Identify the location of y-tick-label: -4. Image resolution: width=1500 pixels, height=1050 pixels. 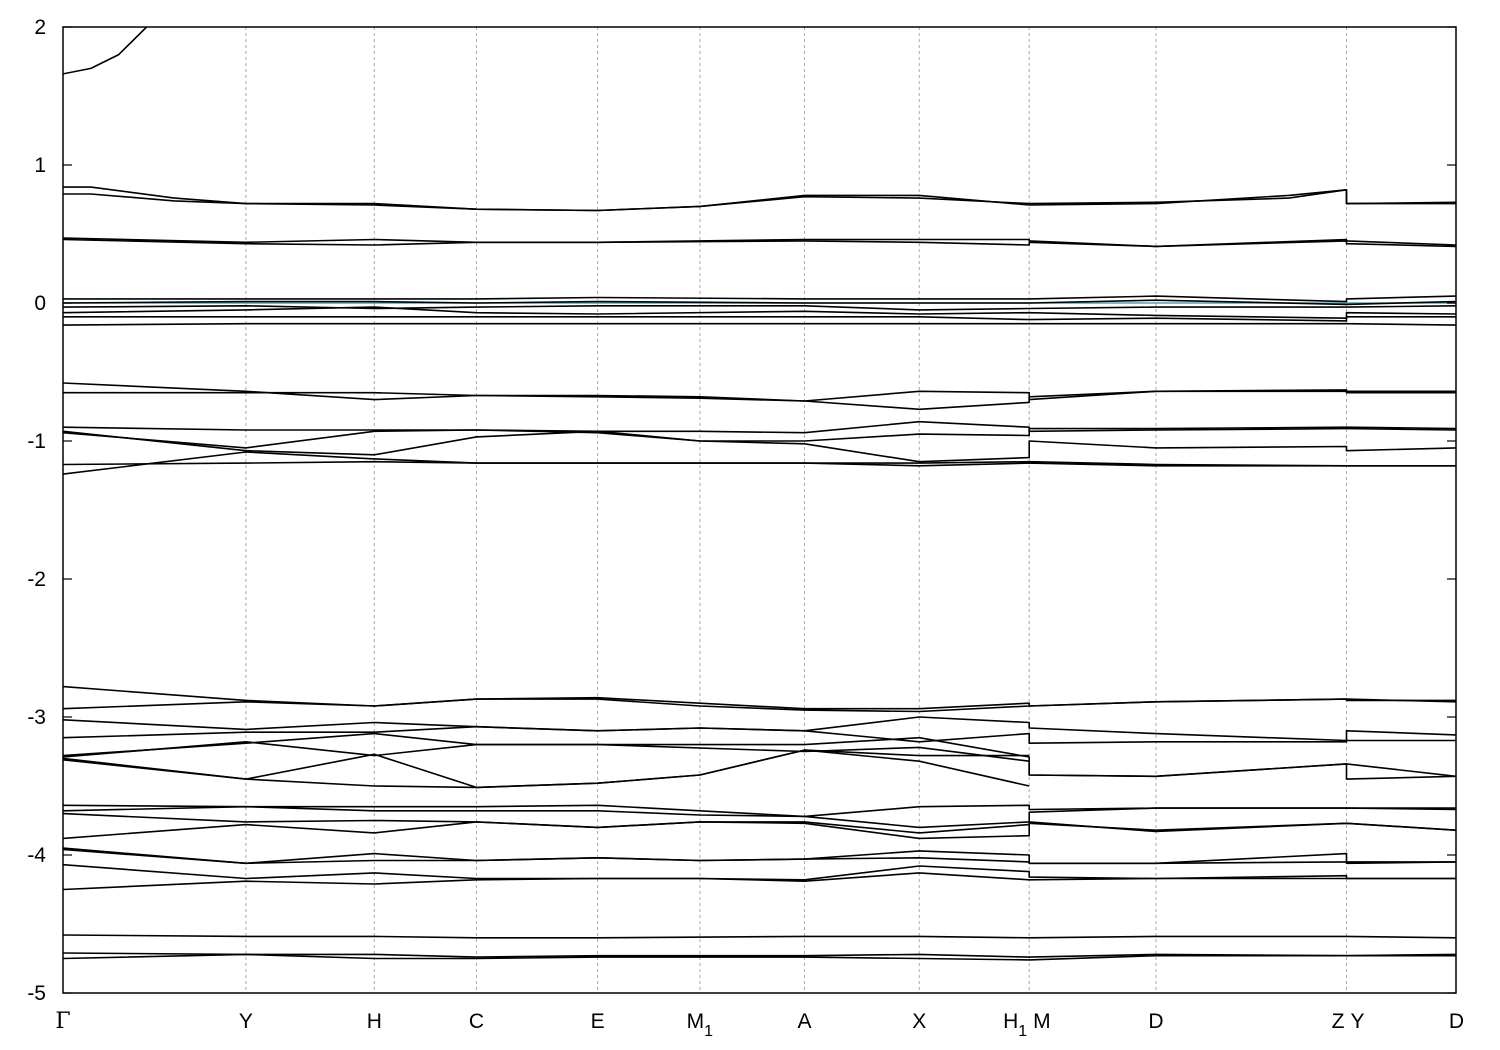
(36, 855).